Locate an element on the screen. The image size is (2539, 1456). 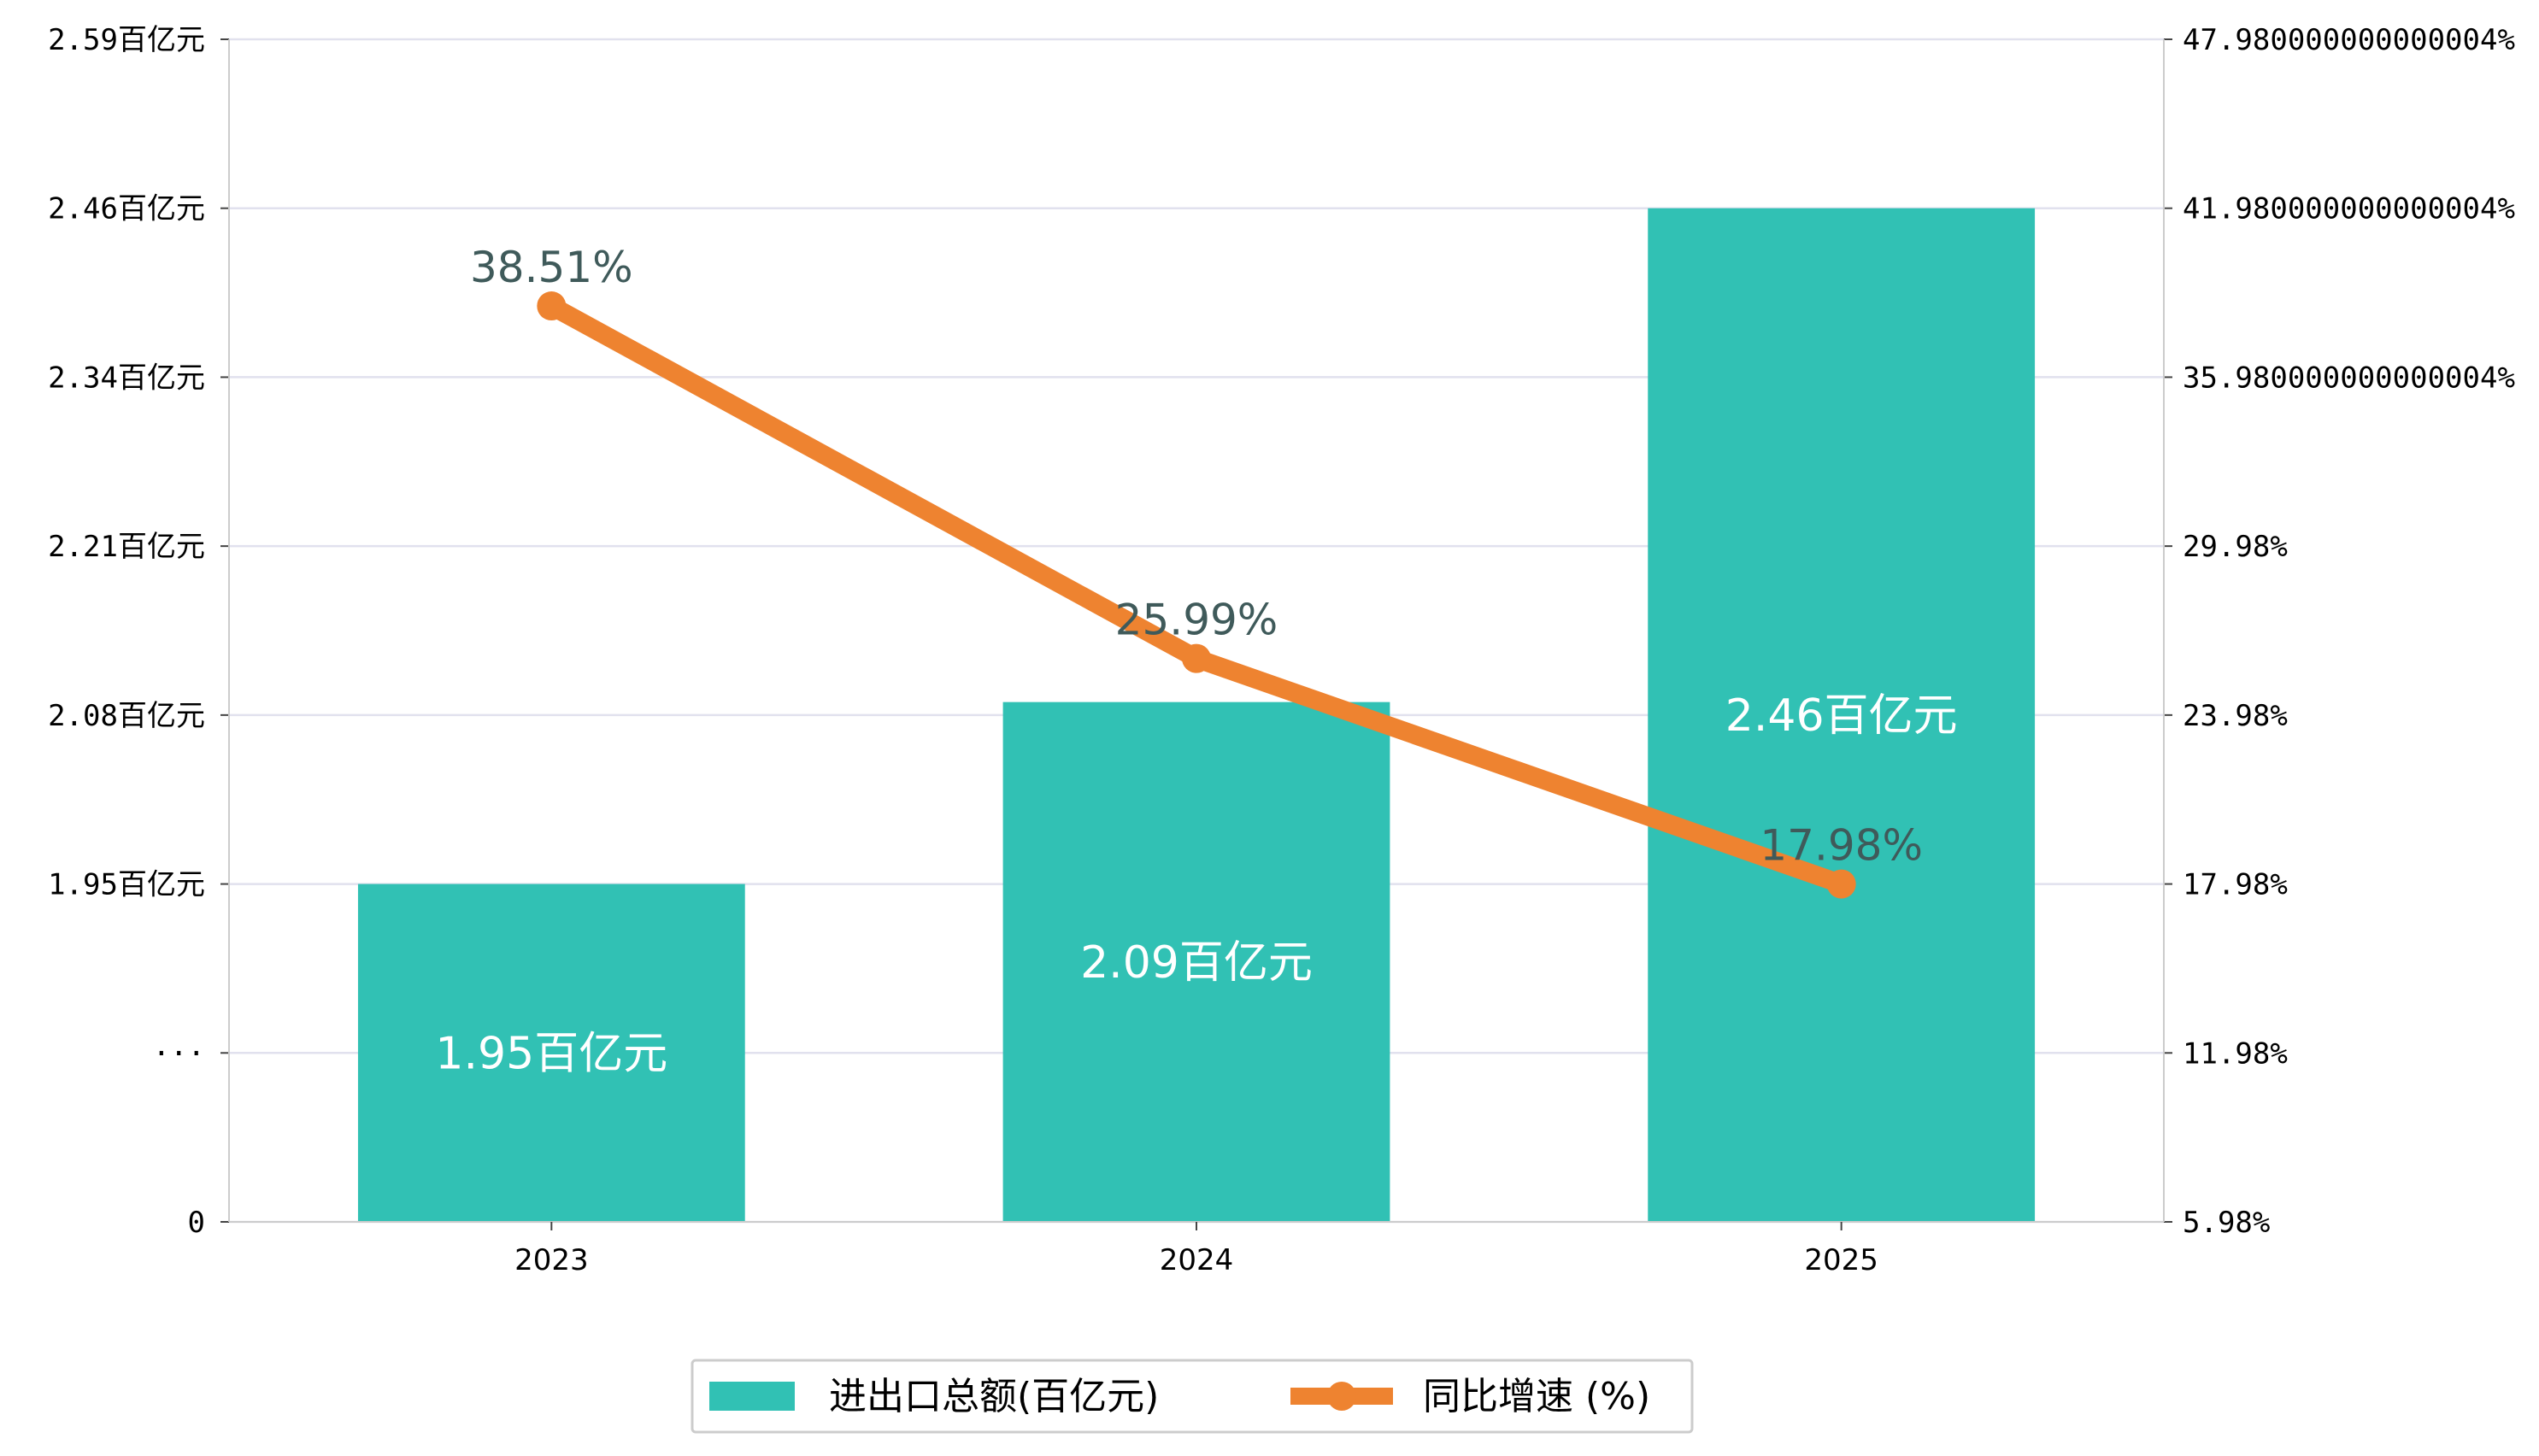
left-tick-label: 1.95百亿元 is located at coordinates (127, 885).